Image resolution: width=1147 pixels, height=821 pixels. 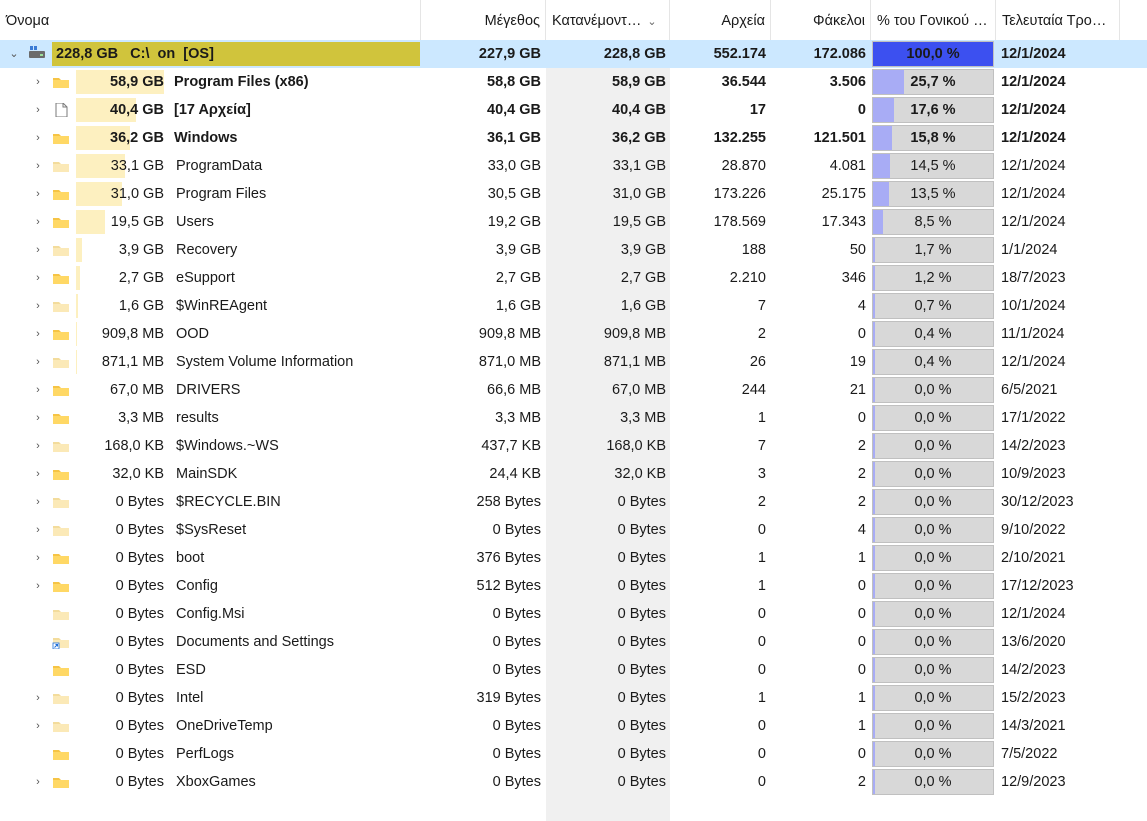 I want to click on column-header-files: Αρχεία, so click(x=720, y=20).